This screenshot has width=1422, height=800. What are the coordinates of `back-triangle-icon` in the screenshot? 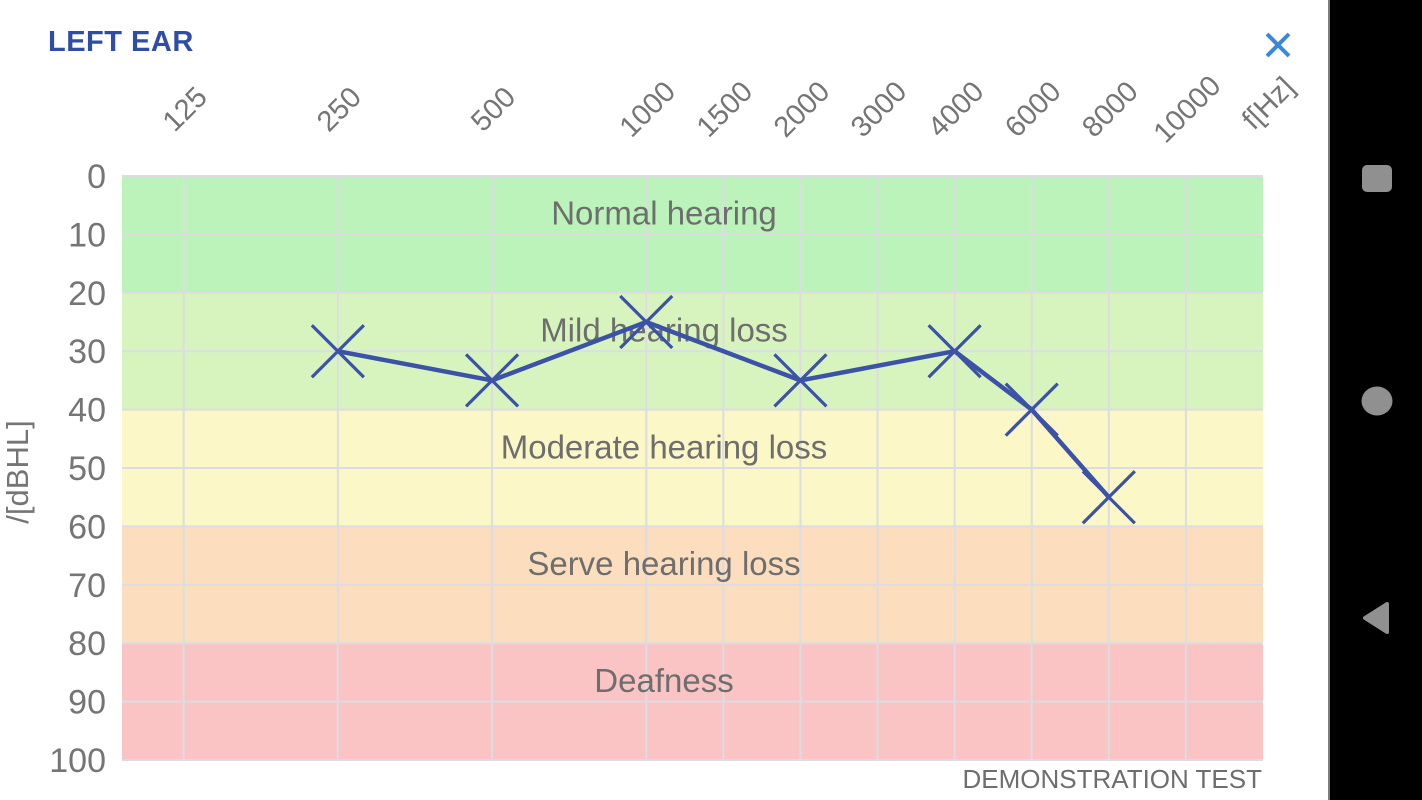 It's located at (1376, 618).